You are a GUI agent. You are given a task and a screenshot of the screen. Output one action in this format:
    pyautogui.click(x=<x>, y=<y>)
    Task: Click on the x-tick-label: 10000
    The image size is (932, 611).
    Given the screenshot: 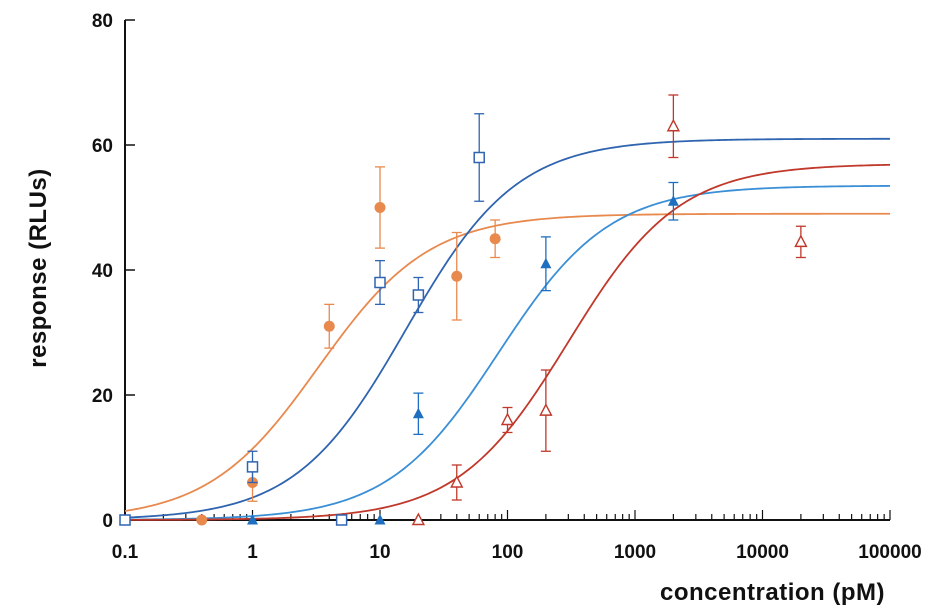 What is the action you would take?
    pyautogui.click(x=762, y=552)
    